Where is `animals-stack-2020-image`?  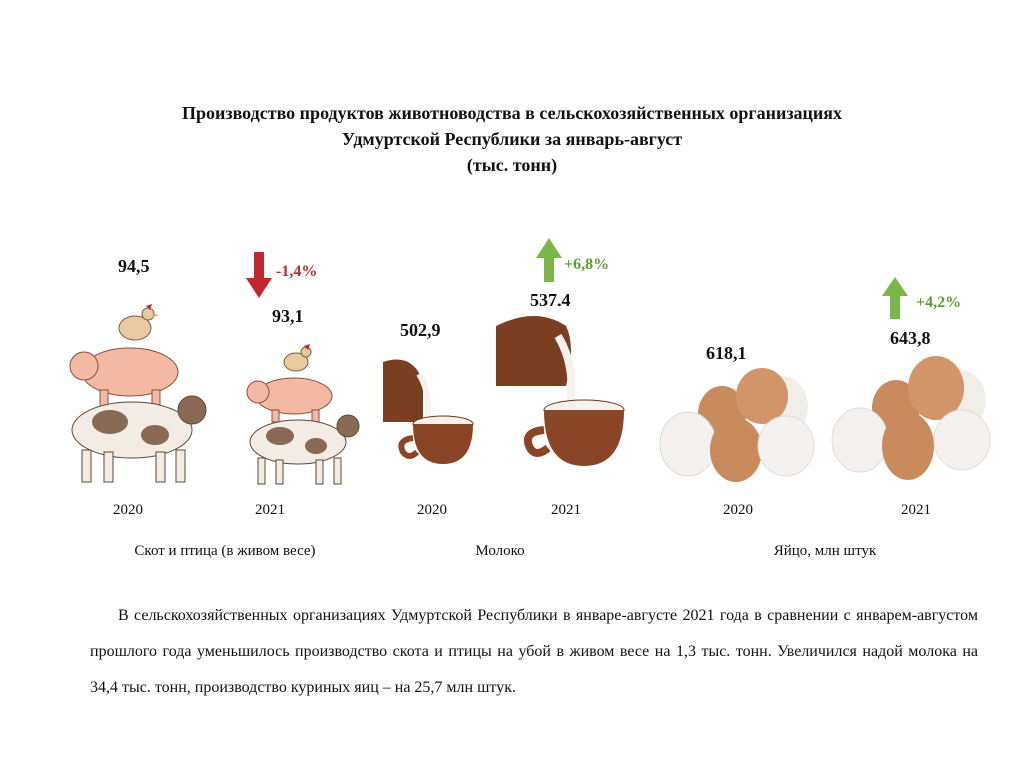 animals-stack-2020-image is located at coordinates (138, 393).